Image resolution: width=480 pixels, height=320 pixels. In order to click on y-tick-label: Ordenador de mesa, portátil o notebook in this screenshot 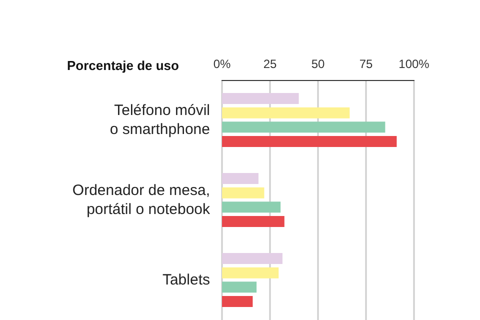, I will do `click(141, 200)`.